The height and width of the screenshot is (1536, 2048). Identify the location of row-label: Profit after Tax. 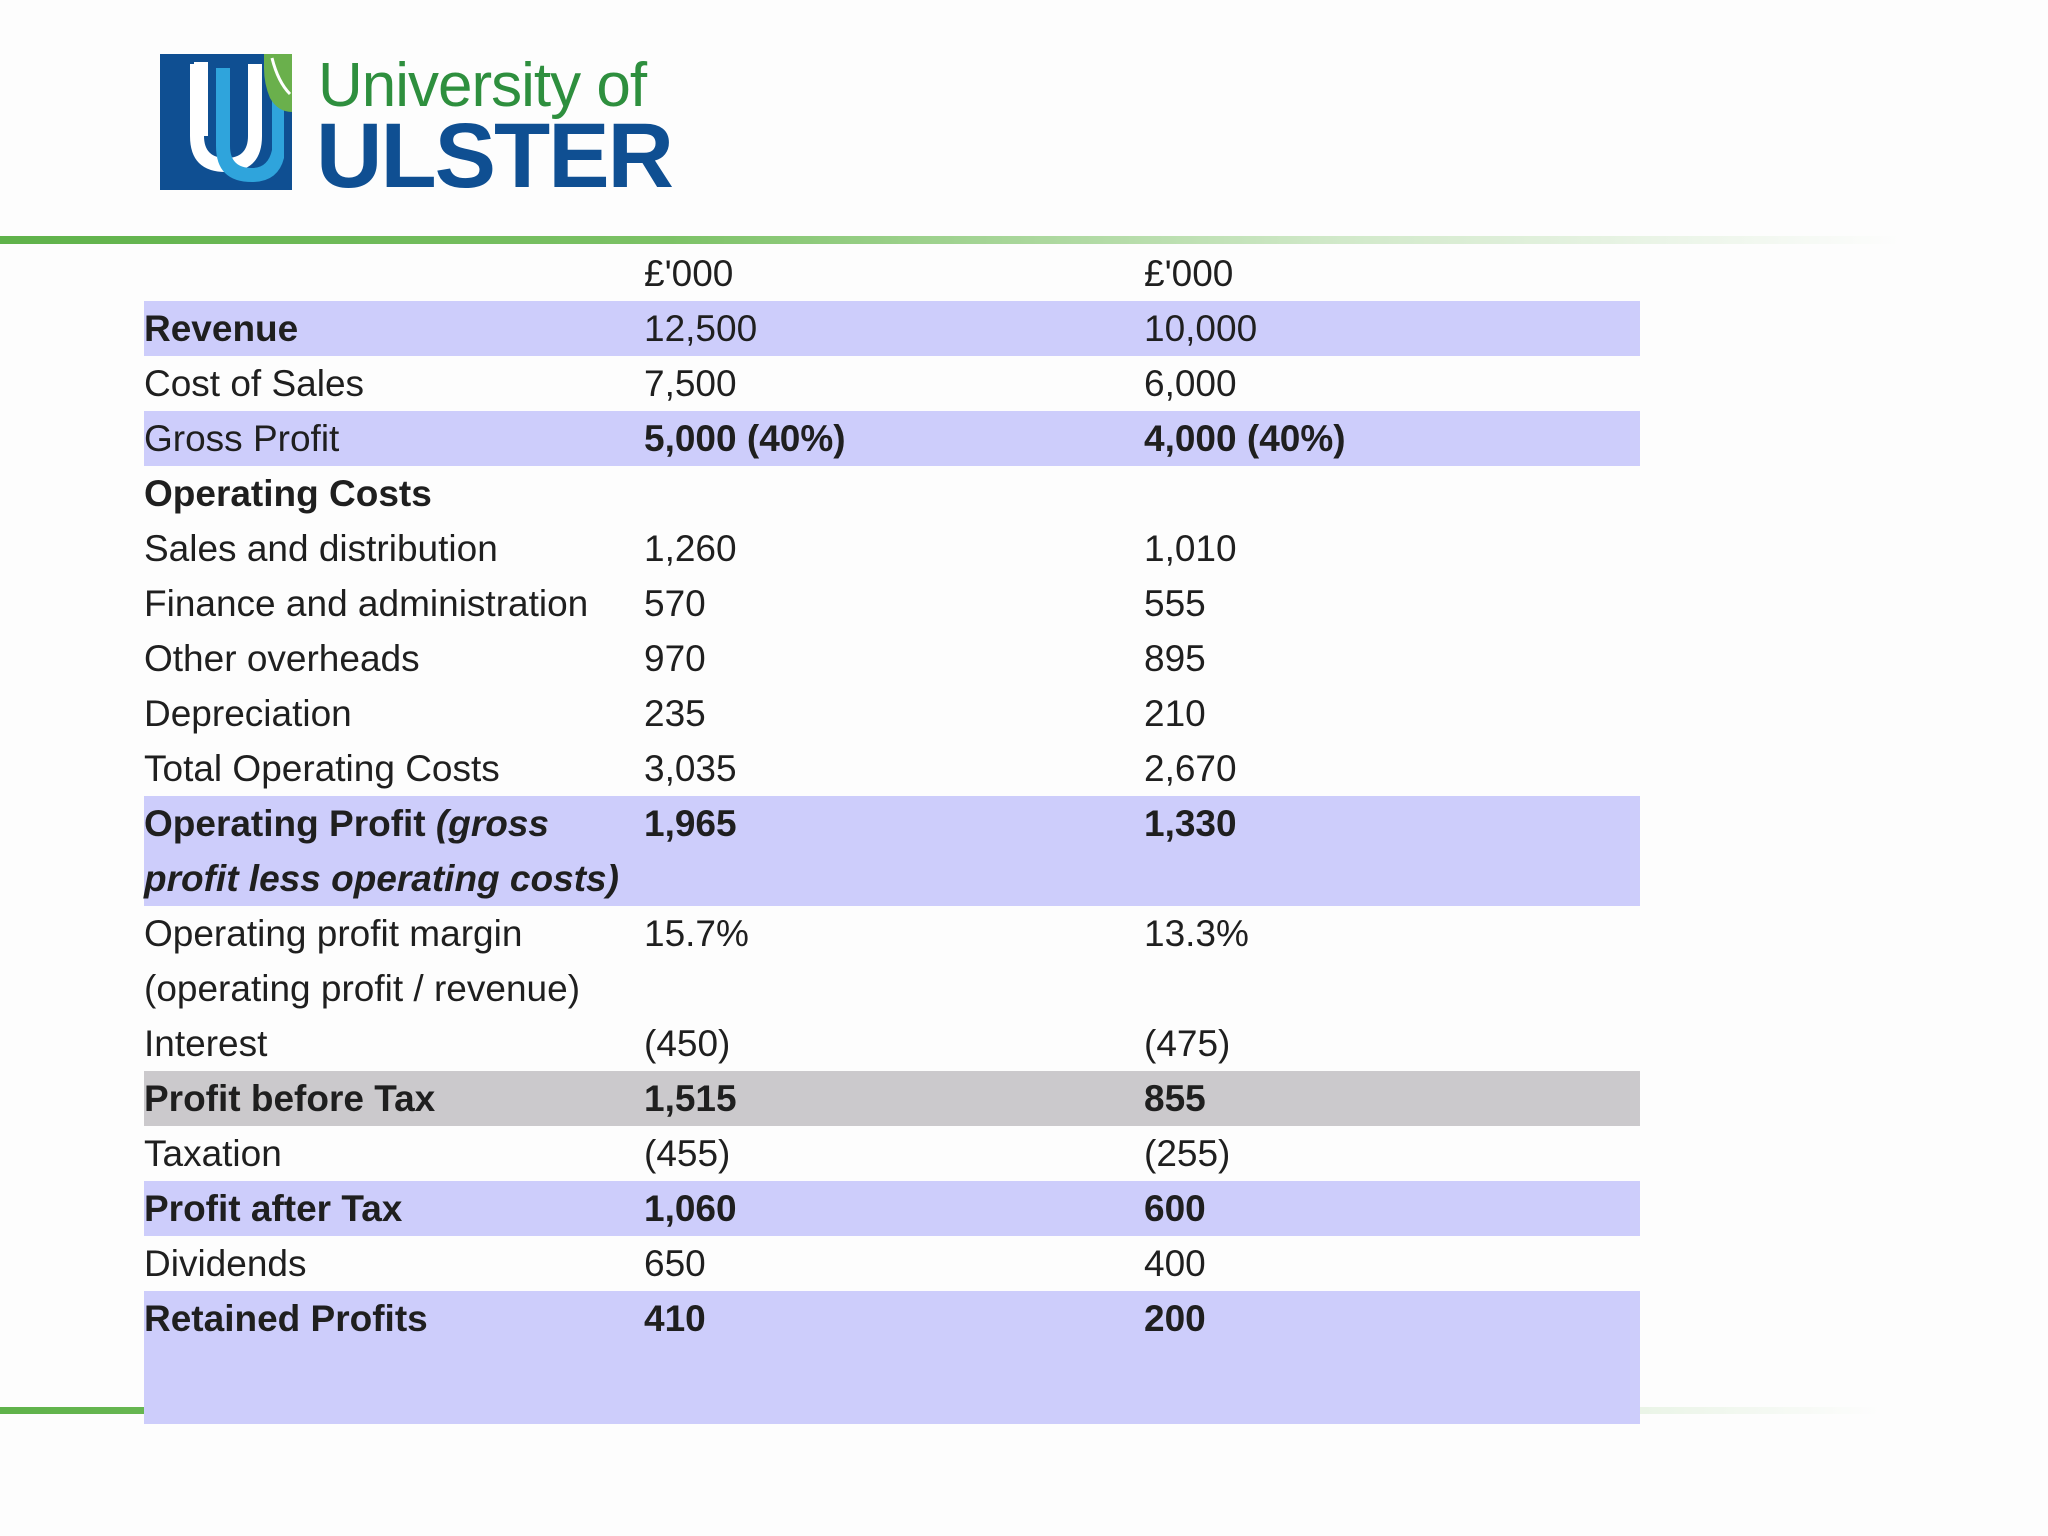
(394, 1208).